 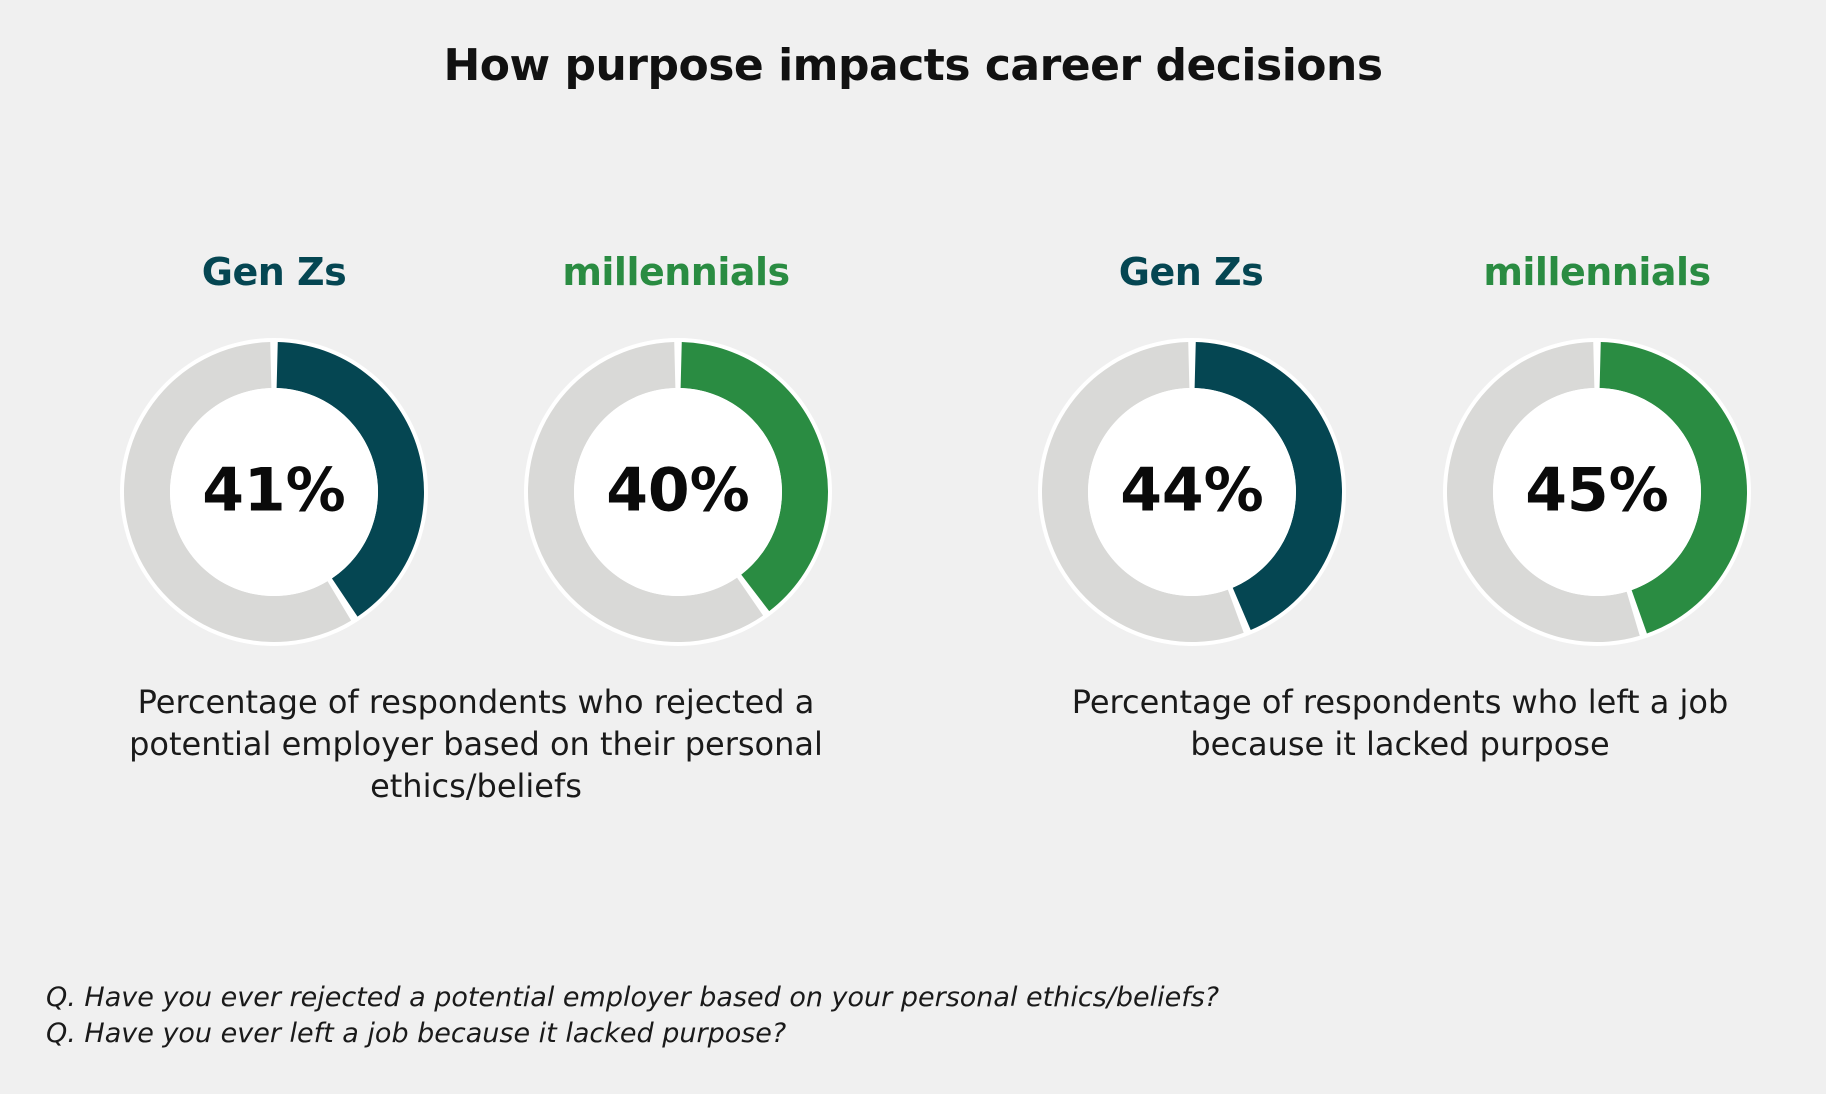 I want to click on donut-genz-left: 44%, so click(x=1192, y=492).